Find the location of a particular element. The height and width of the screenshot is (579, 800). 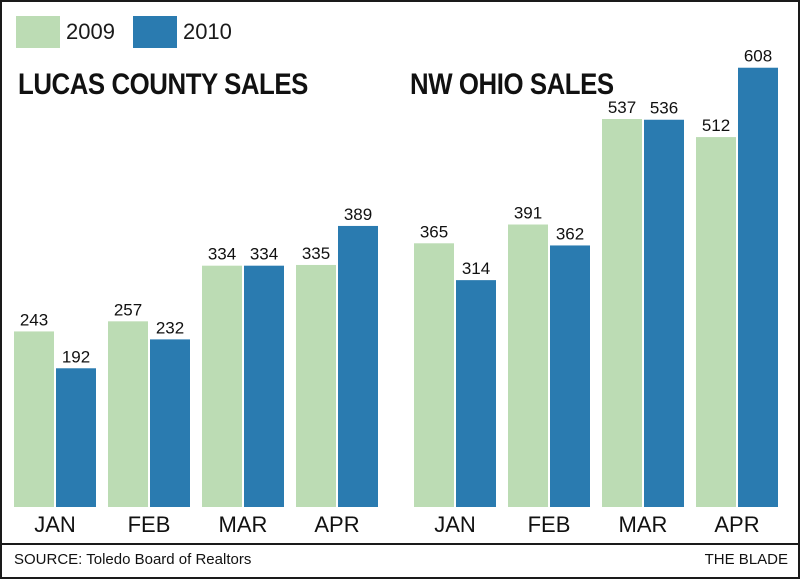

value-label-lucas-apr-2009: 335 is located at coordinates (316, 253).